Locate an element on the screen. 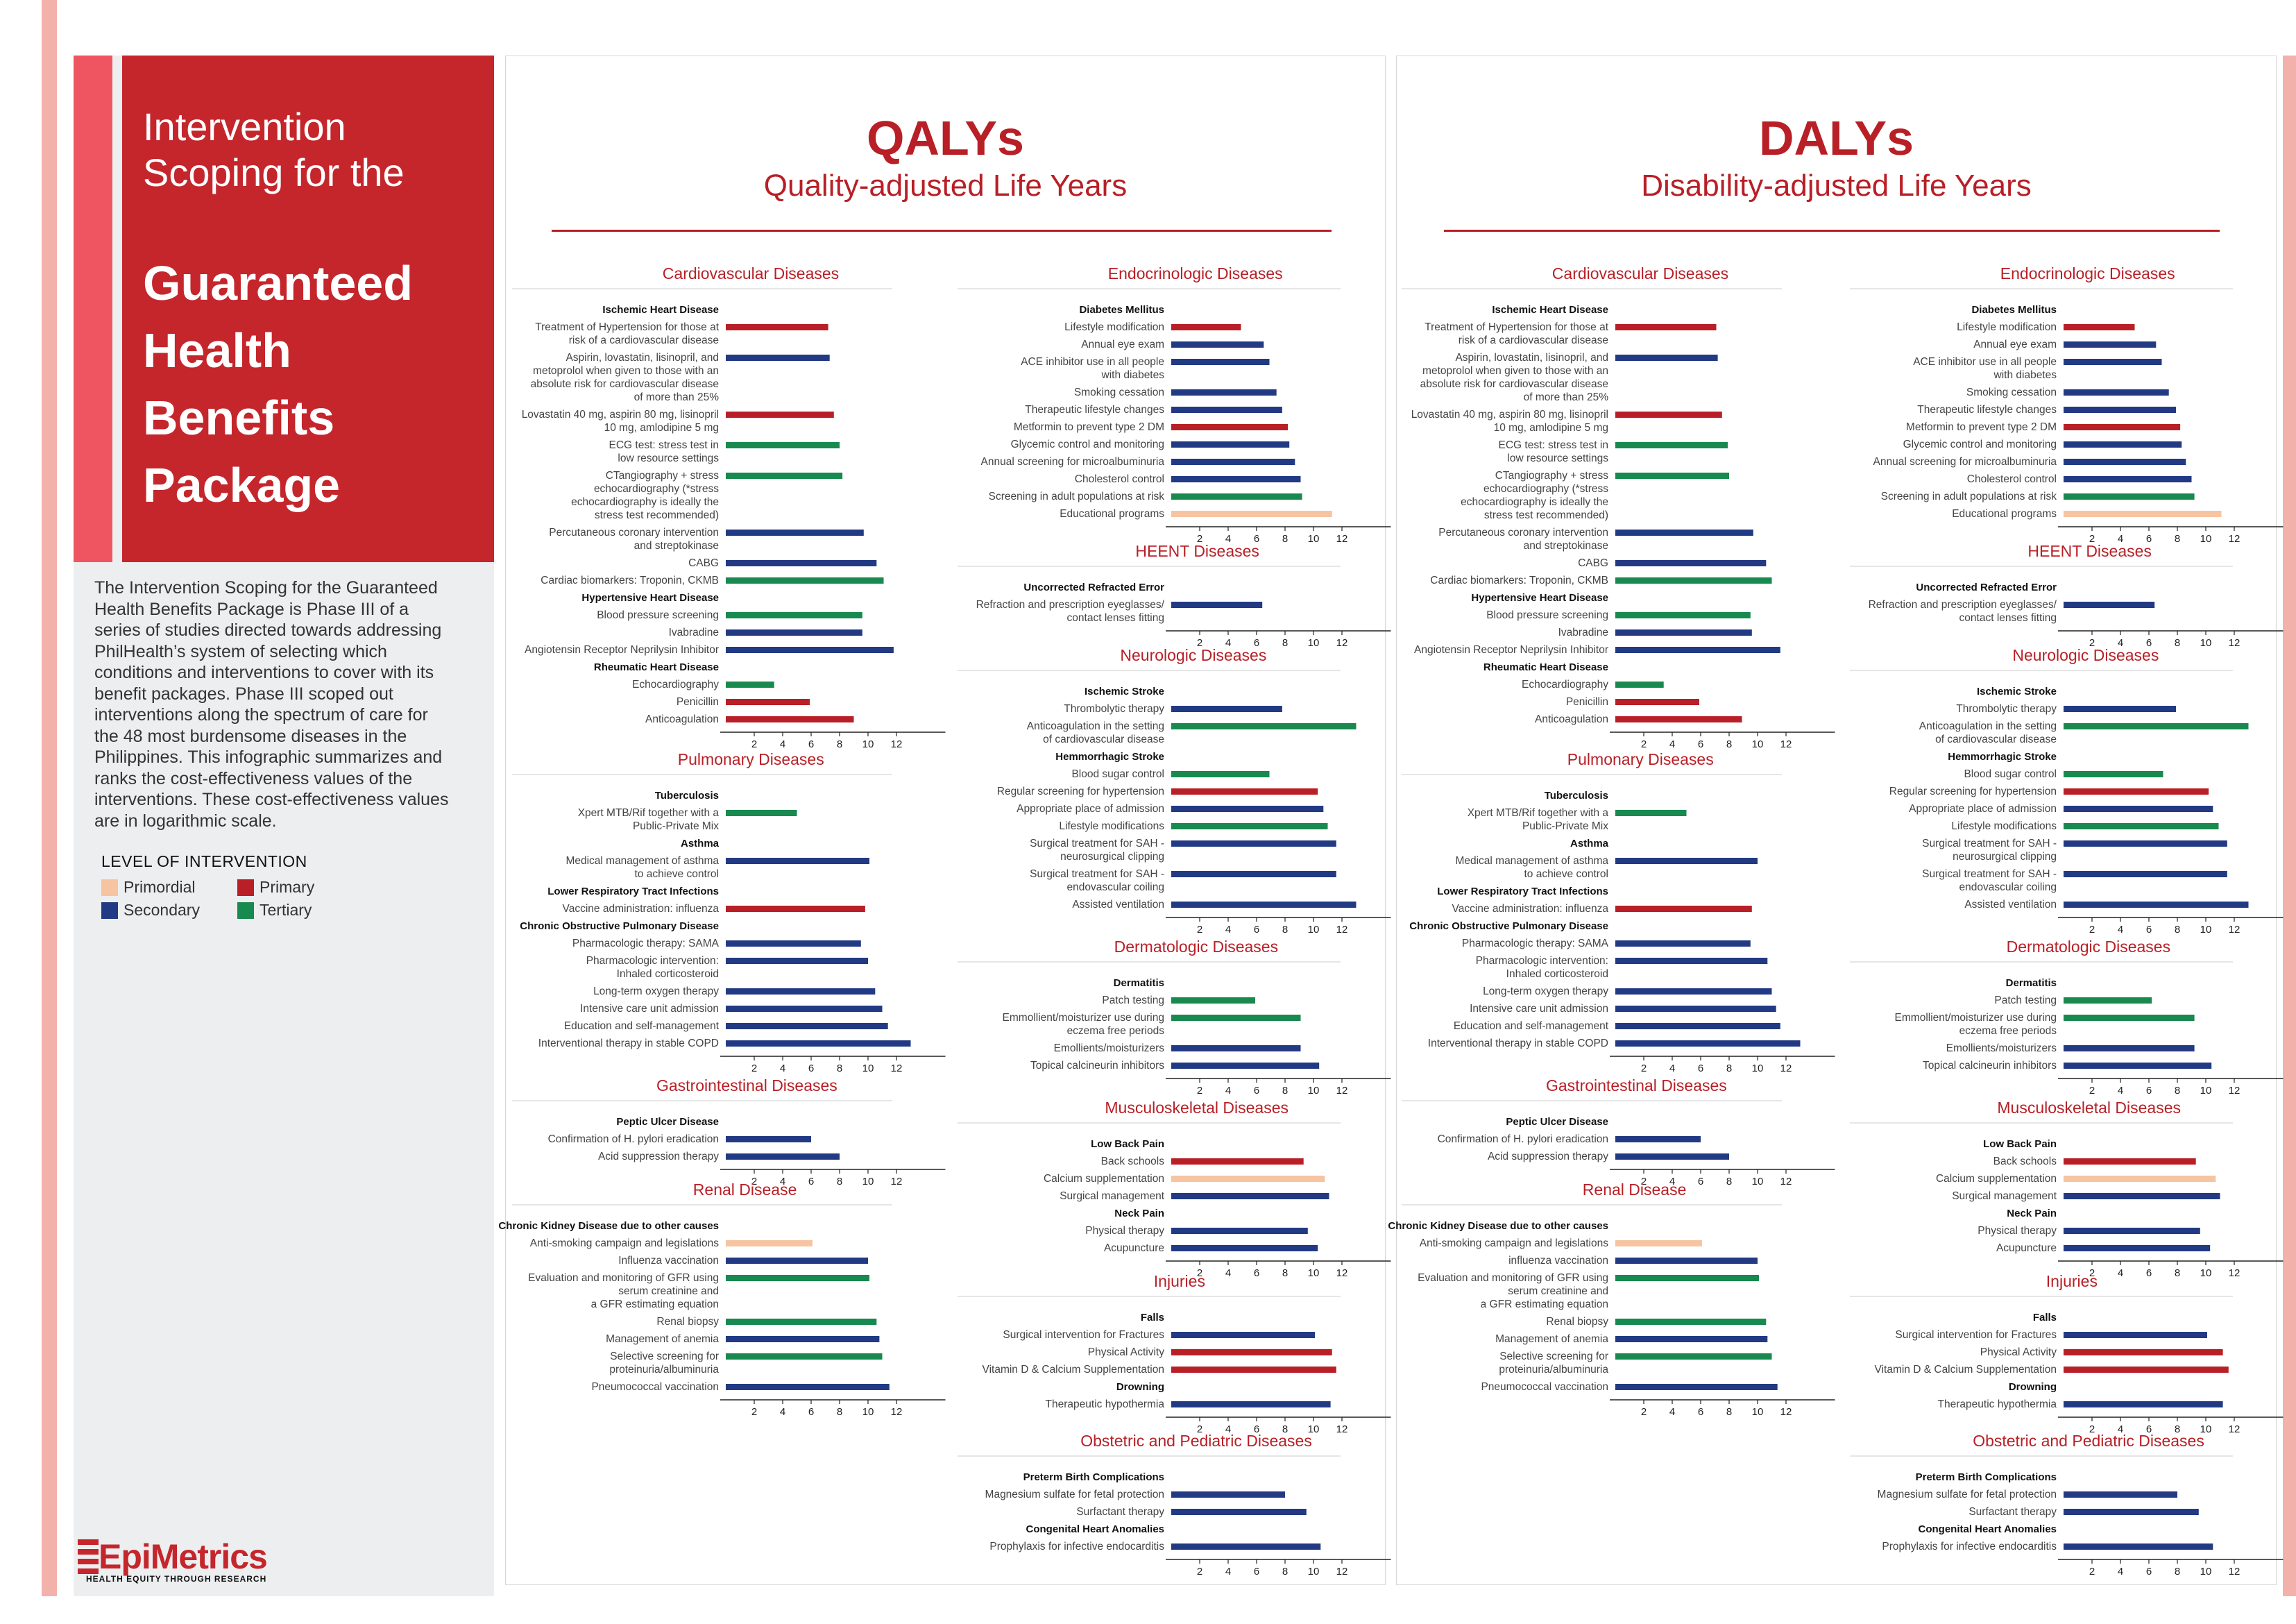 This screenshot has width=2296, height=1624. left-edge-stripe is located at coordinates (49, 798).